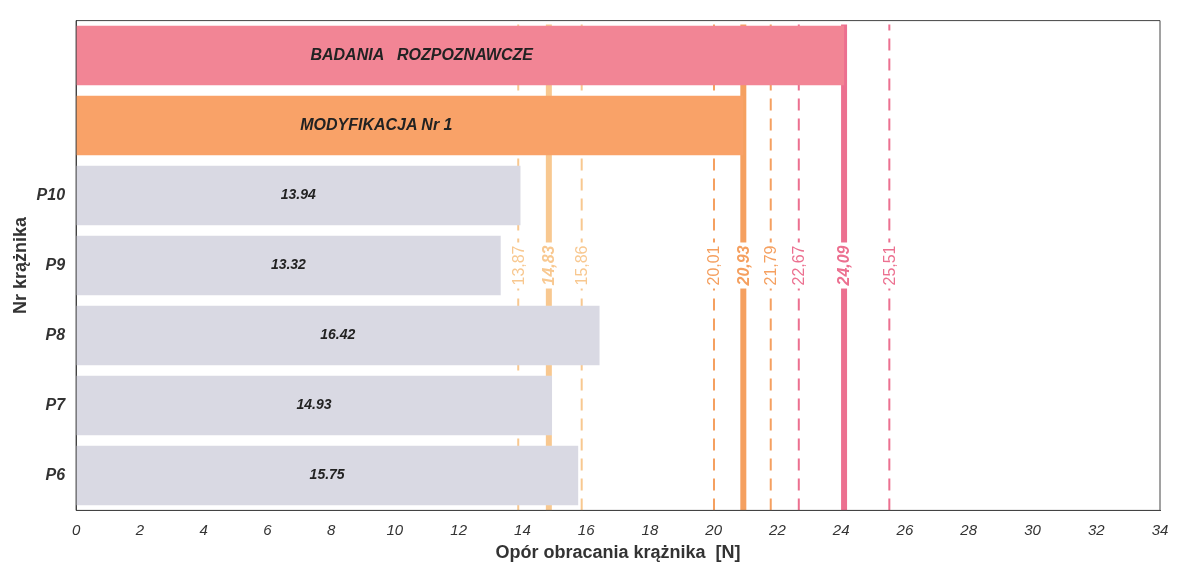 This screenshot has height=572, width=1180. What do you see at coordinates (968, 529) in the screenshot?
I see `x-tick-label: 28` at bounding box center [968, 529].